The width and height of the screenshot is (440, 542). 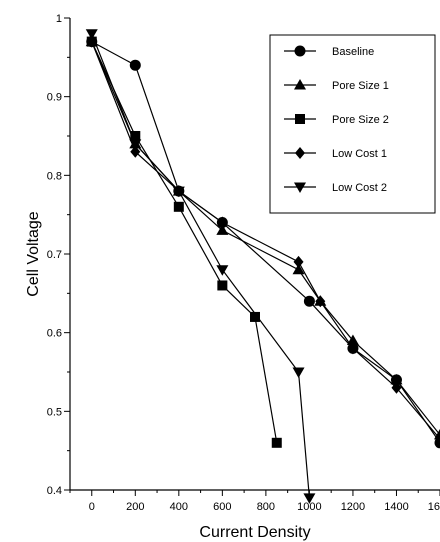 I want to click on y-tick-label: 1, so click(x=59, y=19).